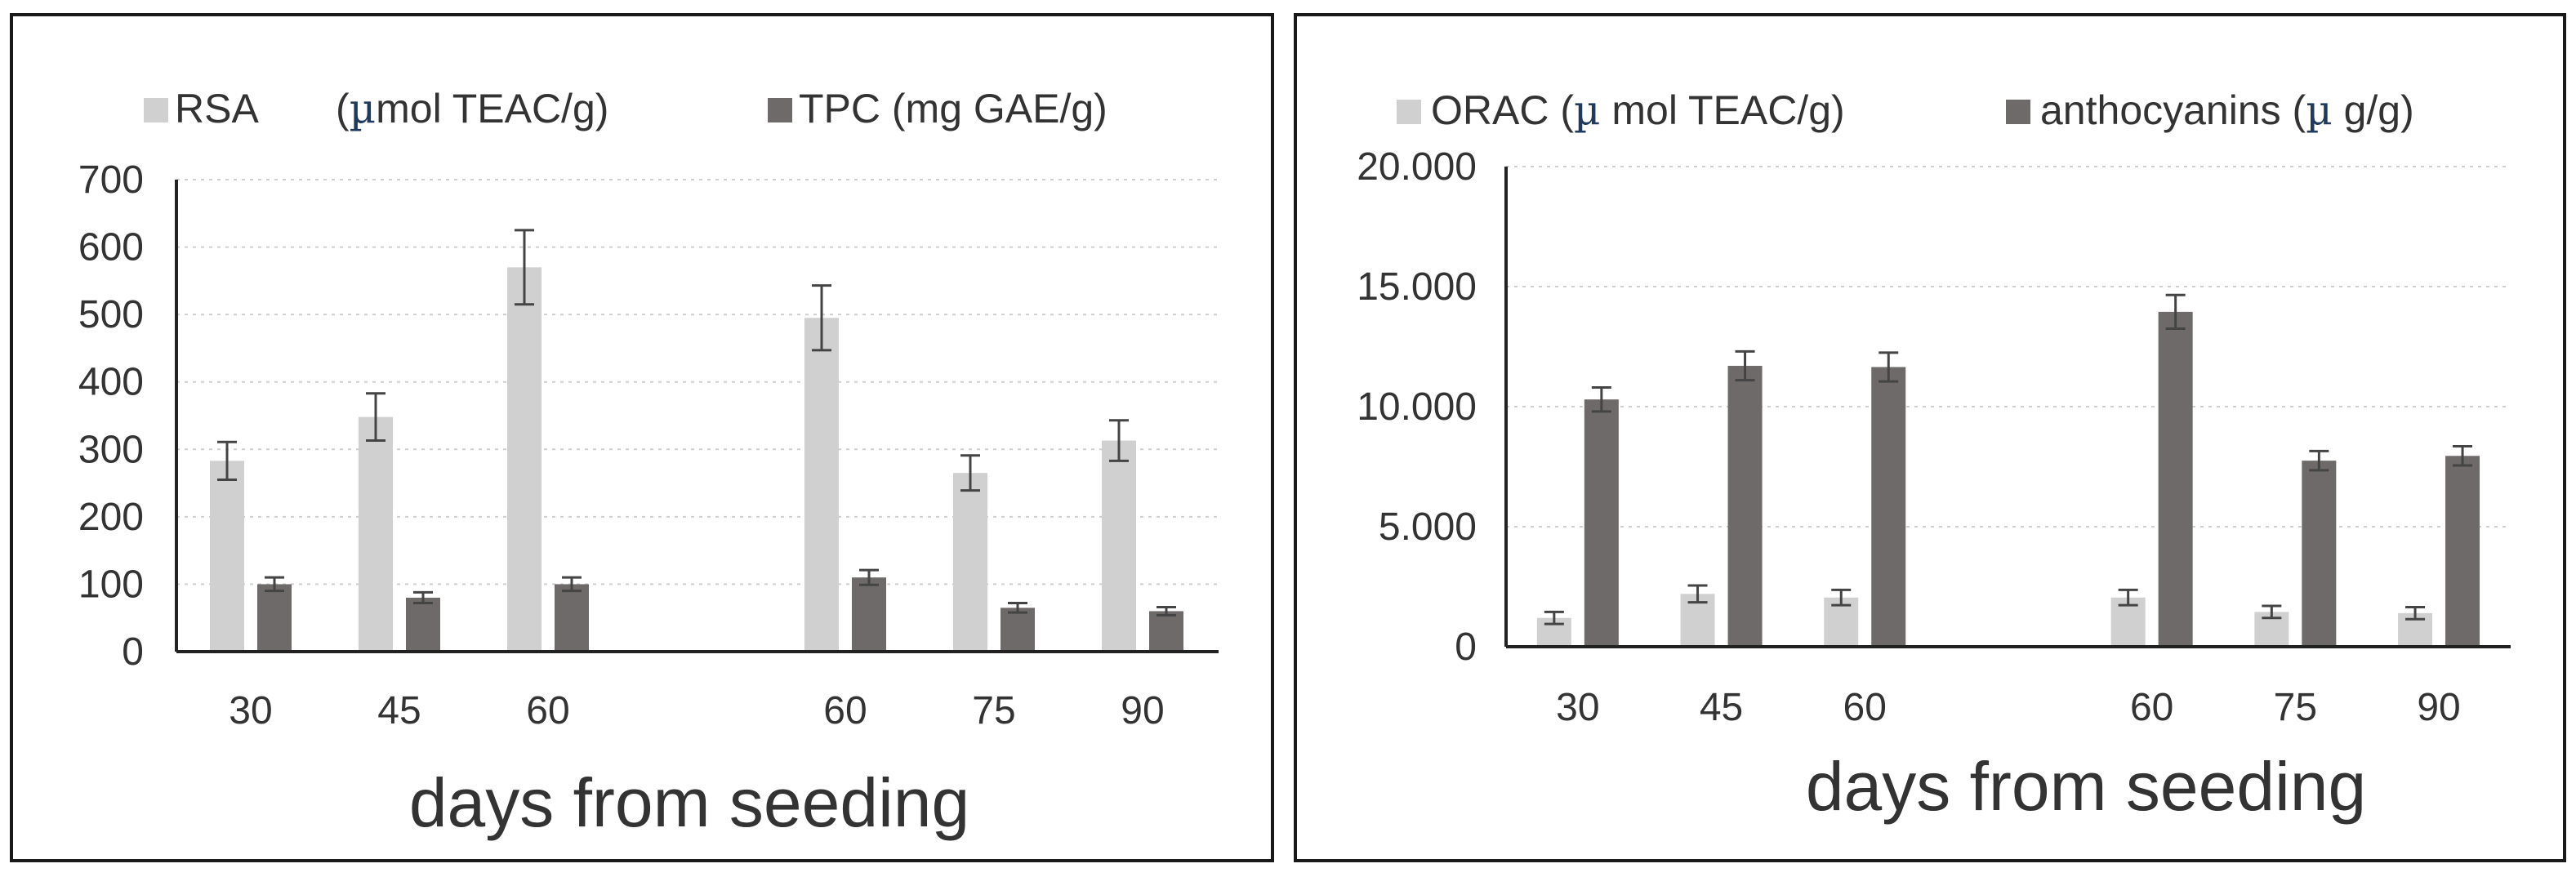  Describe the element at coordinates (1638, 111) in the screenshot. I see `legend-label-orac: ORAC (µ mol TEAC/g)` at that location.